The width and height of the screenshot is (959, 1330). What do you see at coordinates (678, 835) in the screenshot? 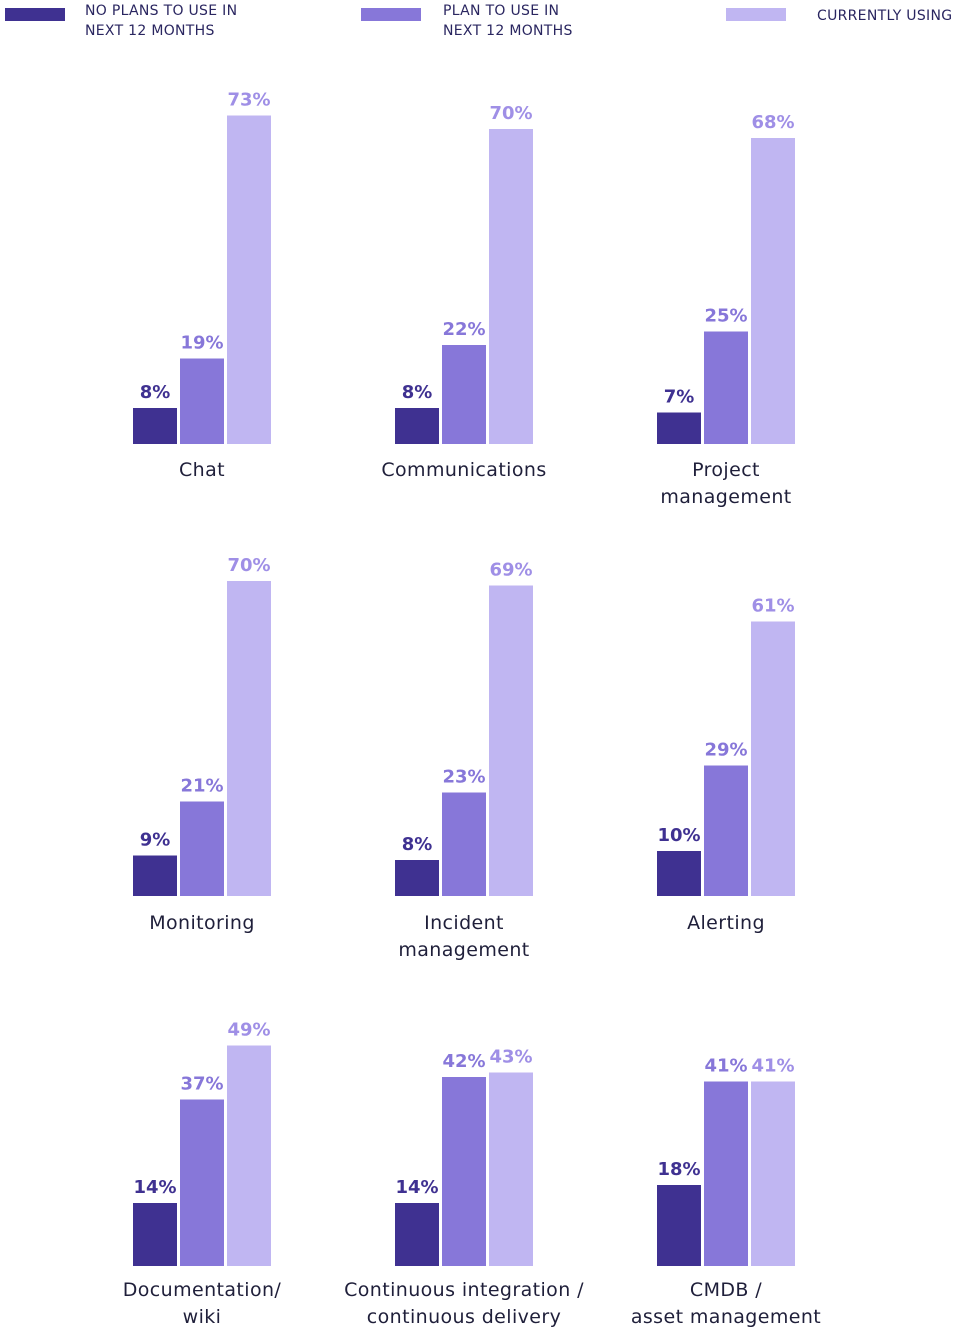
I see `value-label: 10%` at bounding box center [678, 835].